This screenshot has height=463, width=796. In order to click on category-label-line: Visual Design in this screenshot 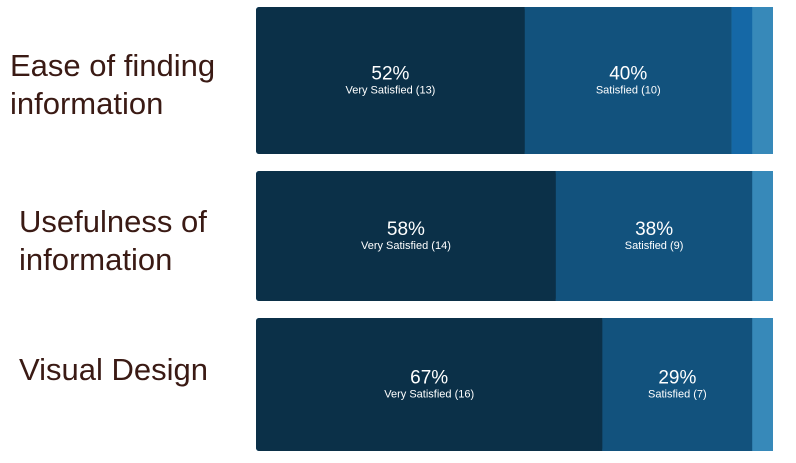, I will do `click(113, 369)`.